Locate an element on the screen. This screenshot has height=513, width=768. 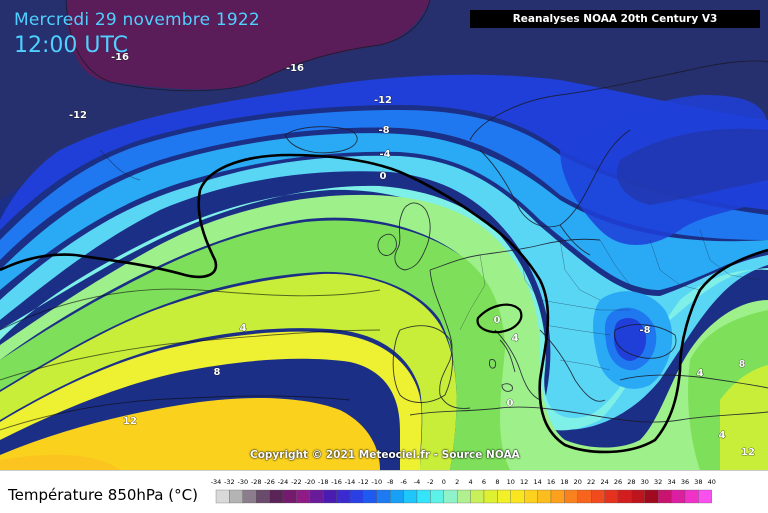
legend-title: Température 850hPa (°C) is located at coordinates (103, 495).